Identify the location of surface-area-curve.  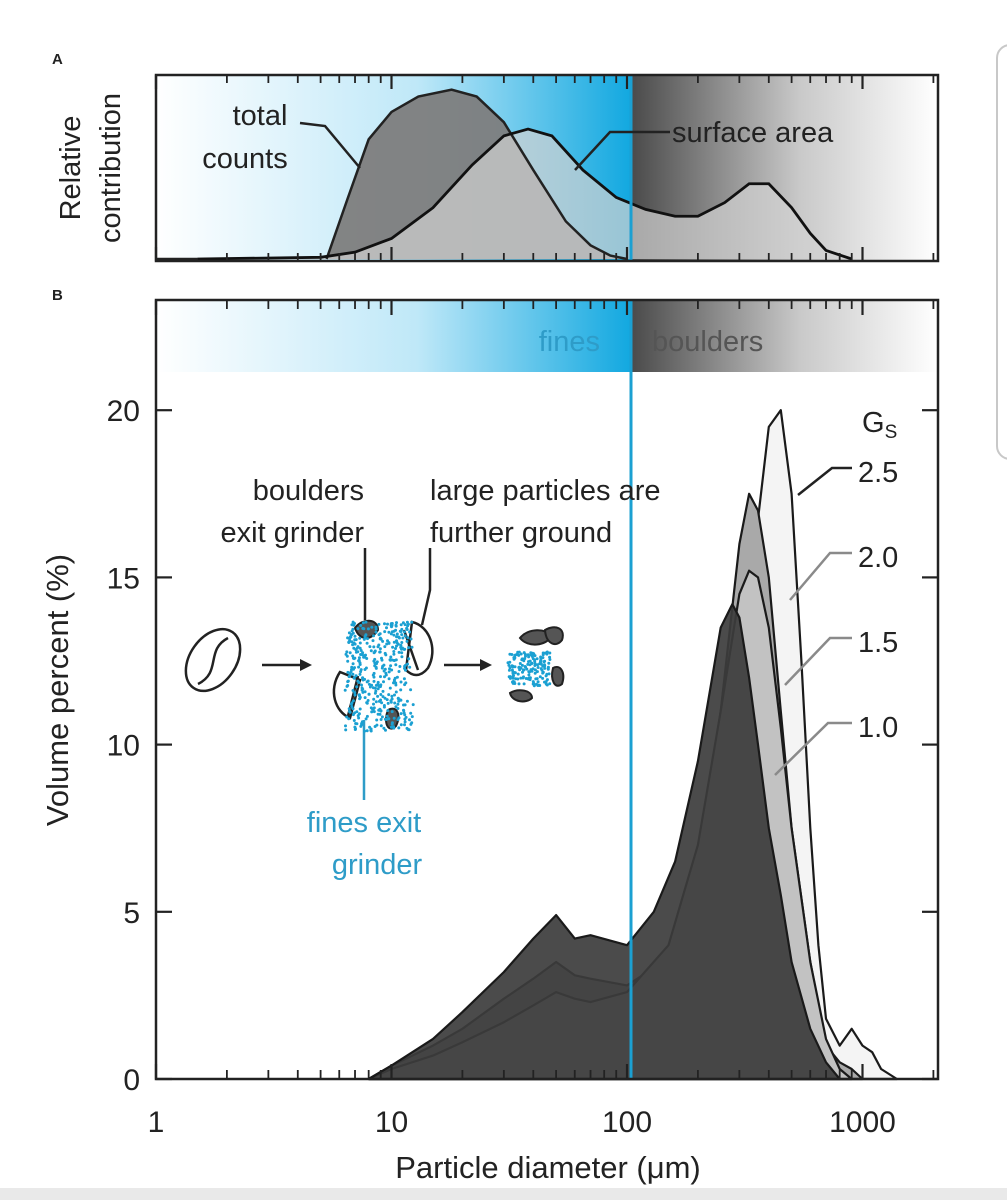
(525, 194).